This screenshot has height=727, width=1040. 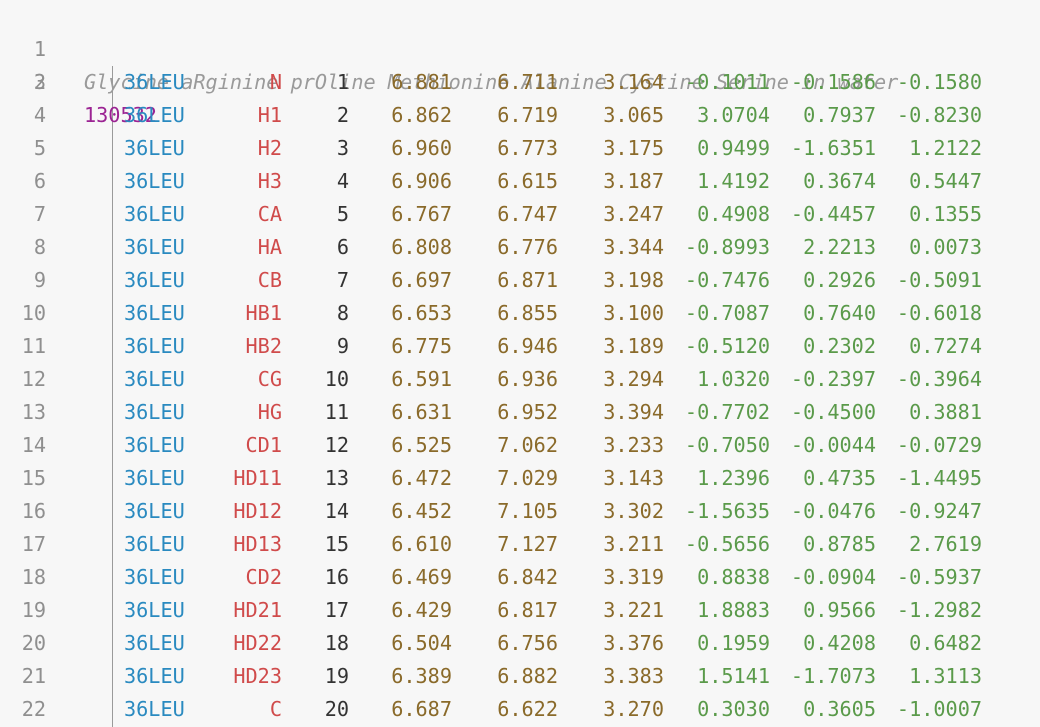 What do you see at coordinates (945, 214) in the screenshot?
I see `velocity-z: 0.1355` at bounding box center [945, 214].